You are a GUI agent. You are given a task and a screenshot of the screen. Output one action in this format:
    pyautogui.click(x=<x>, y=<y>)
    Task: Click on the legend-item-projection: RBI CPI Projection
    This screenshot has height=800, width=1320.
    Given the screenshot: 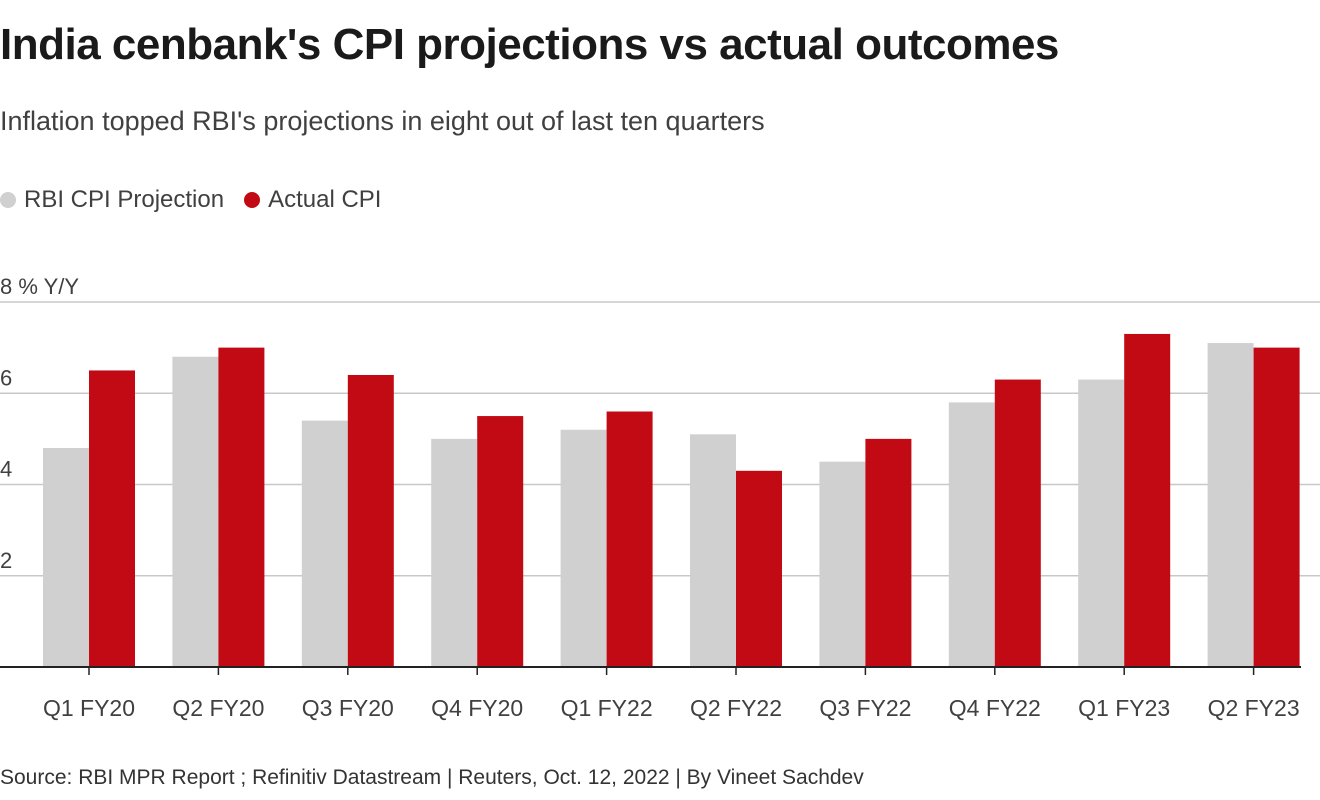 What is the action you would take?
    pyautogui.click(x=112, y=200)
    